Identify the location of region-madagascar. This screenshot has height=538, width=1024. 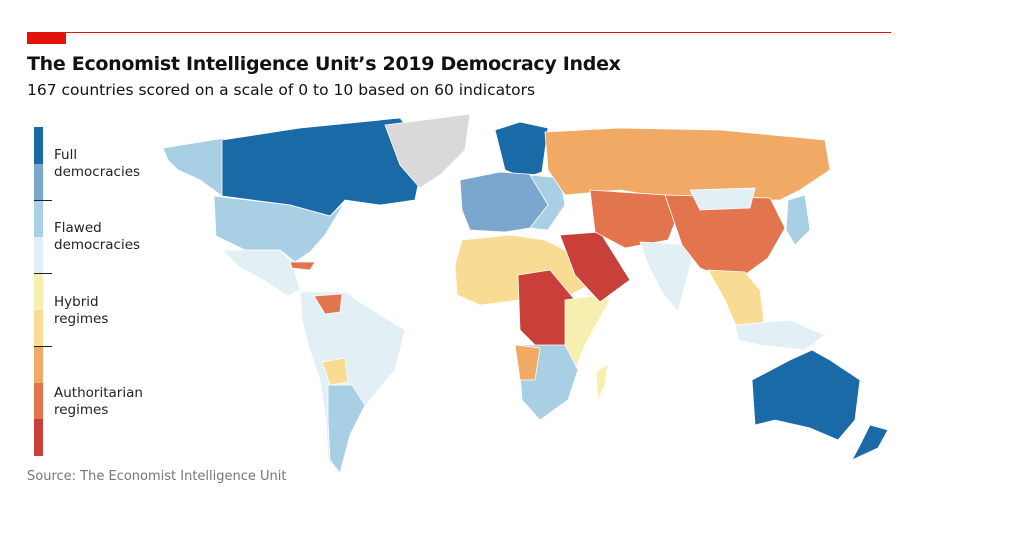
(602, 382).